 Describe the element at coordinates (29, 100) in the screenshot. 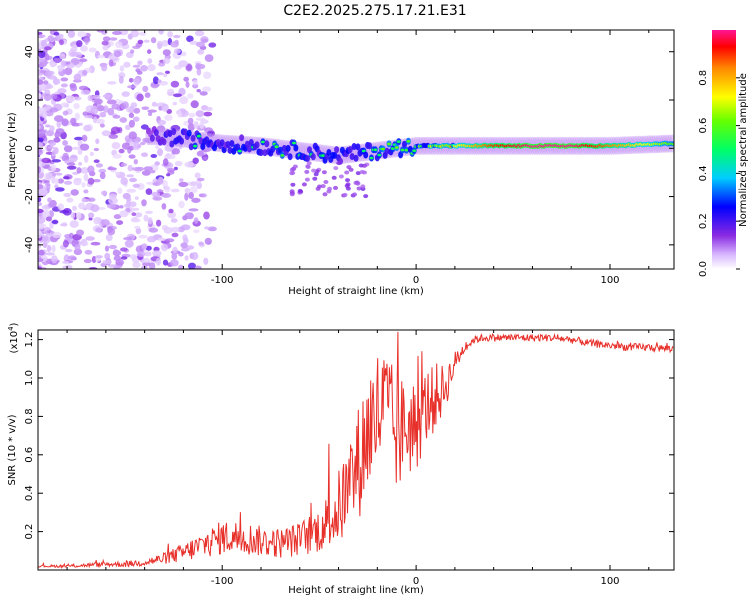

I see `spectrogram-y-tick-label: 20` at that location.